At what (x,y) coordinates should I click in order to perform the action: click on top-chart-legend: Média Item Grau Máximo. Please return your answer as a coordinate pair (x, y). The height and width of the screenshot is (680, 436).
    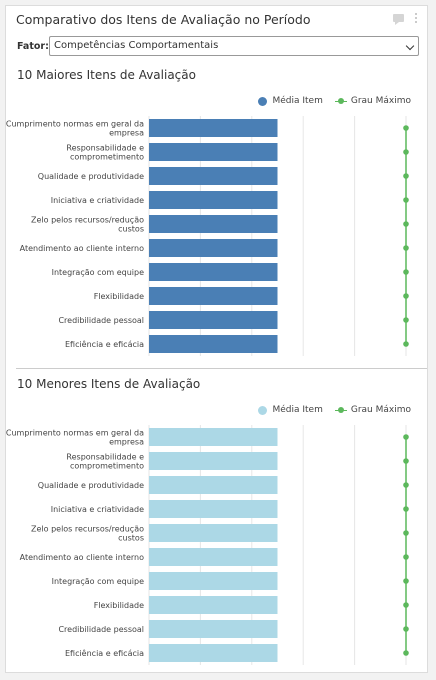
    Looking at the image, I should click on (334, 101).